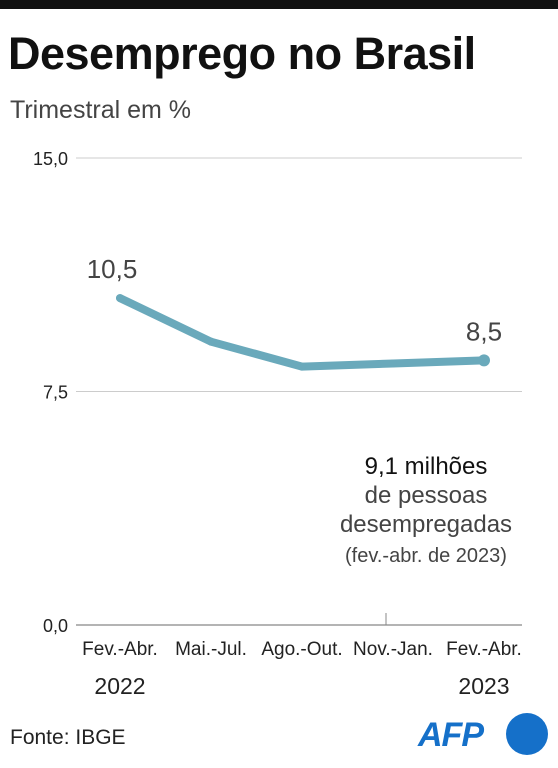 The image size is (558, 768). I want to click on data-label: 8,5, so click(484, 331).